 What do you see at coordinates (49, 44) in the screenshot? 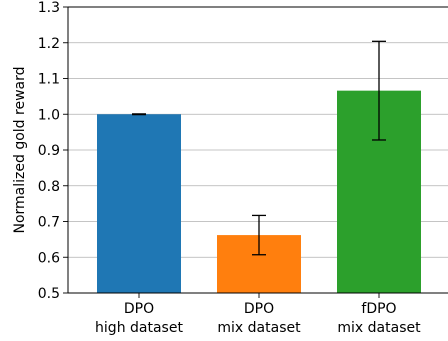
I see `y-tick-label: 1.2` at bounding box center [49, 44].